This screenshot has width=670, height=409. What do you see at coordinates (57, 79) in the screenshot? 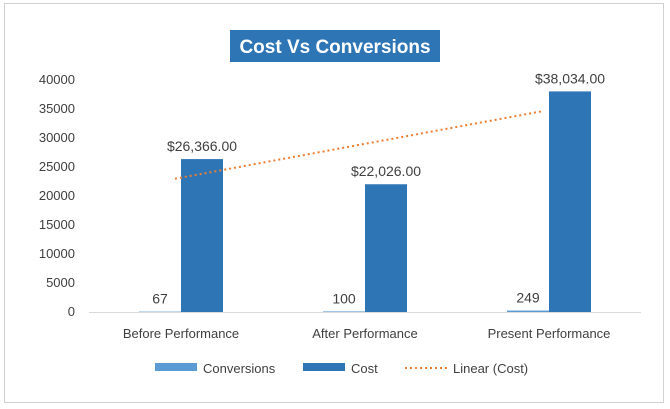
I see `y-tick-label: 40000` at bounding box center [57, 79].